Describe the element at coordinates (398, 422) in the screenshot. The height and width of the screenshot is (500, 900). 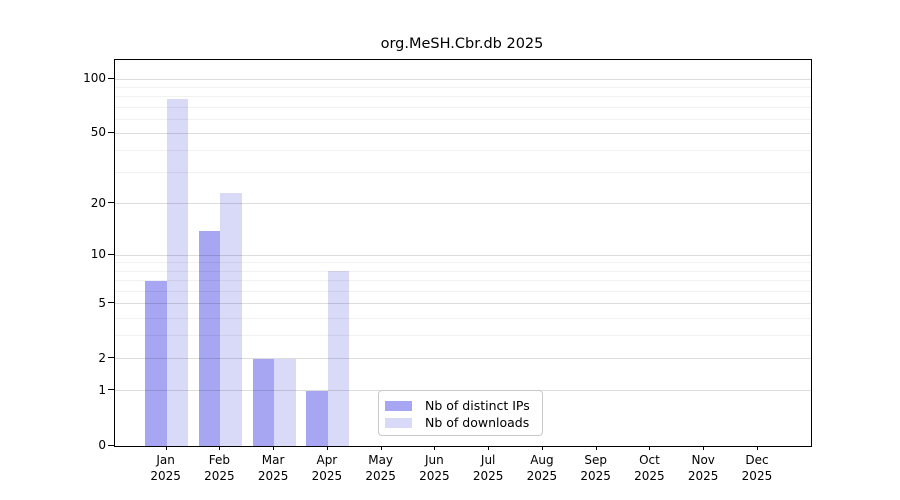
I see `legend-swatch-downloads` at that location.